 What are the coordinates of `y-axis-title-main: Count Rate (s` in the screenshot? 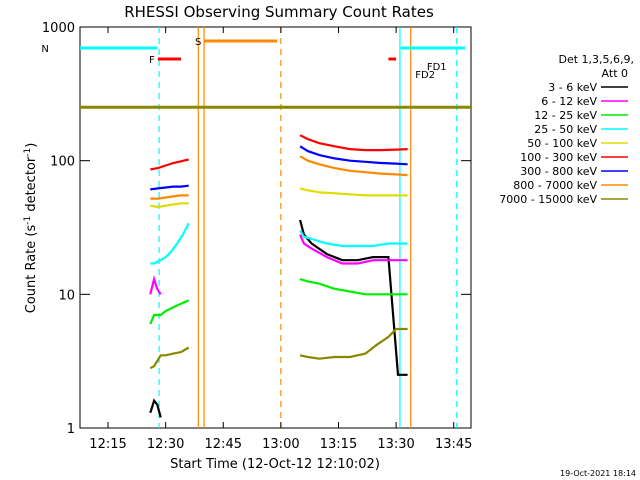 It's located at (31, 269).